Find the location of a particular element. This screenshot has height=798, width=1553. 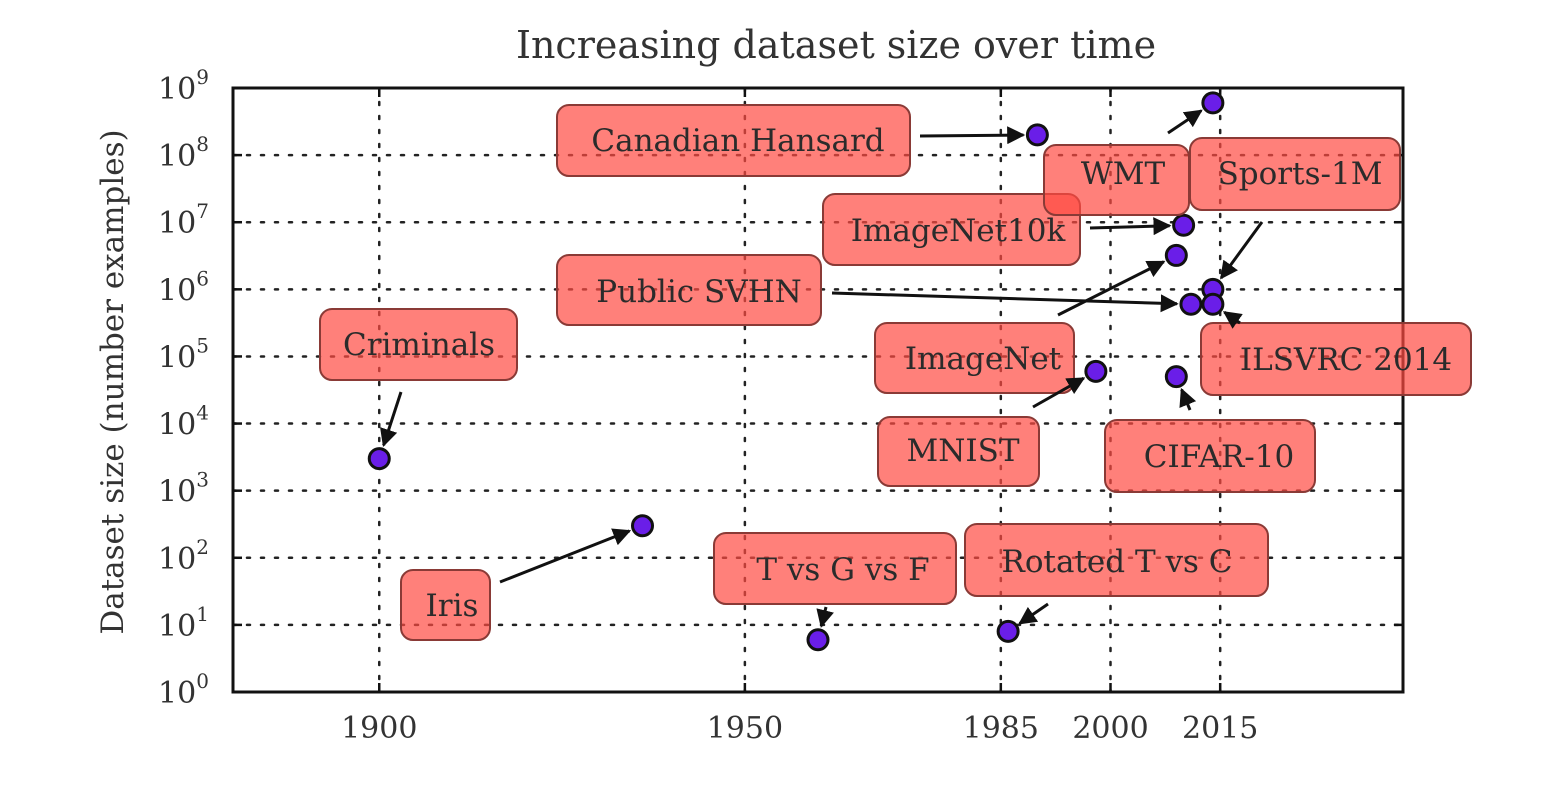

data-point-ilsvrc-2014 is located at coordinates (1213, 304).